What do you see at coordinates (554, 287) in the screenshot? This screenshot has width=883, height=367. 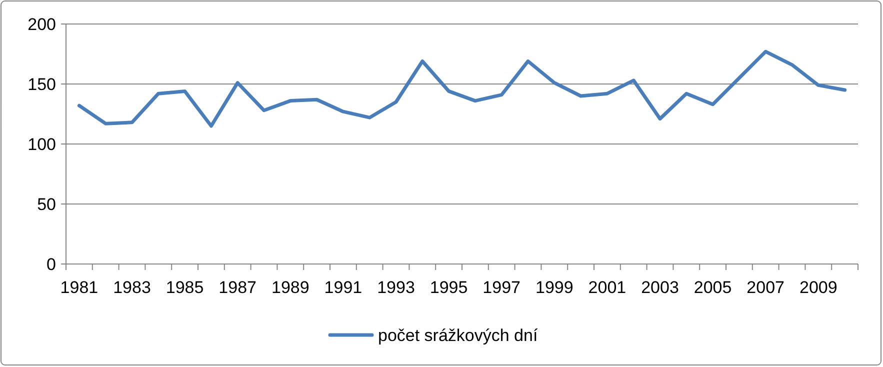 I see `x-tick-label: 1999` at bounding box center [554, 287].